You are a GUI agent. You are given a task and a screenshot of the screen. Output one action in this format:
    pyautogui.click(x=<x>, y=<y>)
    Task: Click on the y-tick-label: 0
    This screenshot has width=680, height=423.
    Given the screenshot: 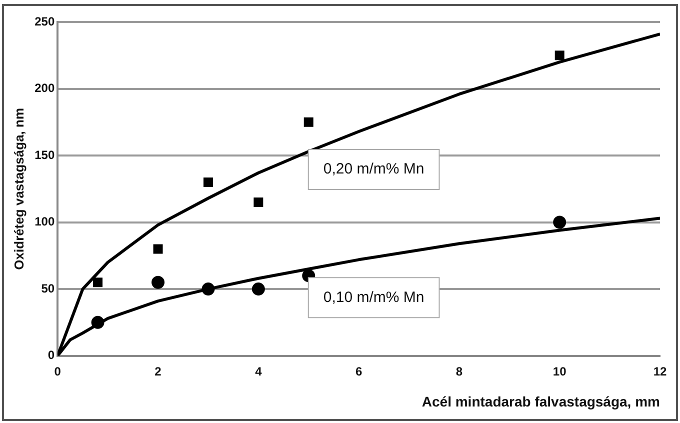 What is the action you would take?
    pyautogui.click(x=51, y=355)
    